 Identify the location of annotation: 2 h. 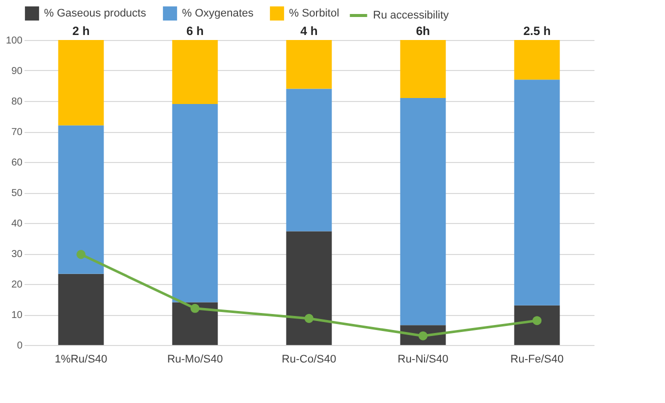
(81, 31).